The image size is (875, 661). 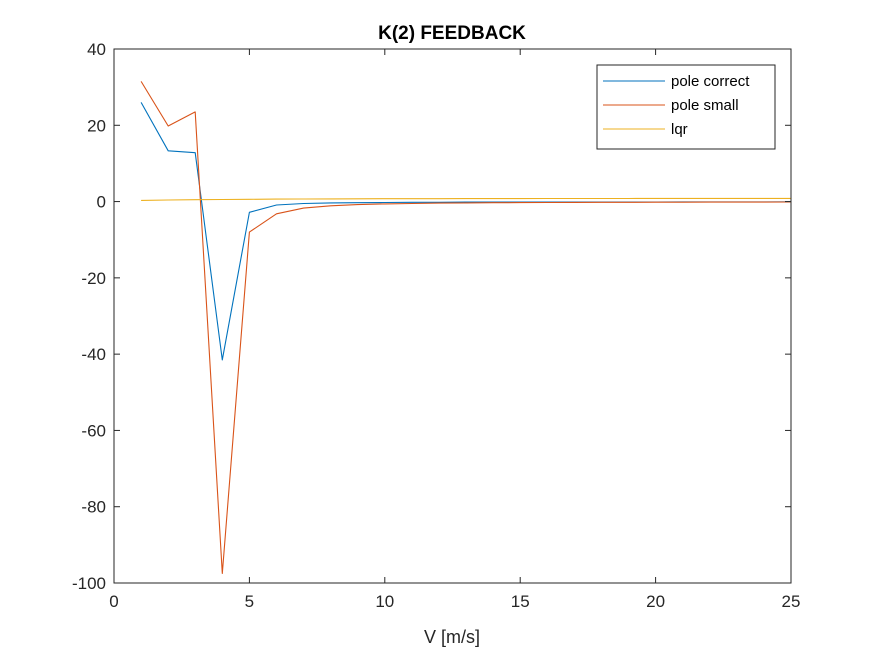 What do you see at coordinates (93, 354) in the screenshot?
I see `y-tick-label: -40` at bounding box center [93, 354].